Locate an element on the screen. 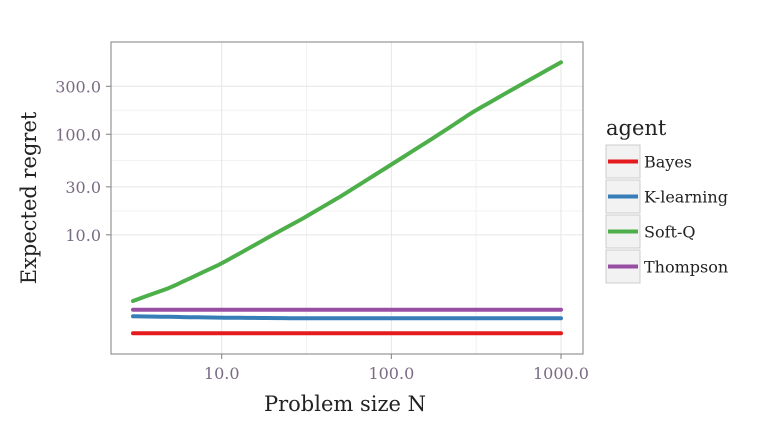 This screenshot has height=432, width=757. x-tick-label: 1000.0 is located at coordinates (561, 373).